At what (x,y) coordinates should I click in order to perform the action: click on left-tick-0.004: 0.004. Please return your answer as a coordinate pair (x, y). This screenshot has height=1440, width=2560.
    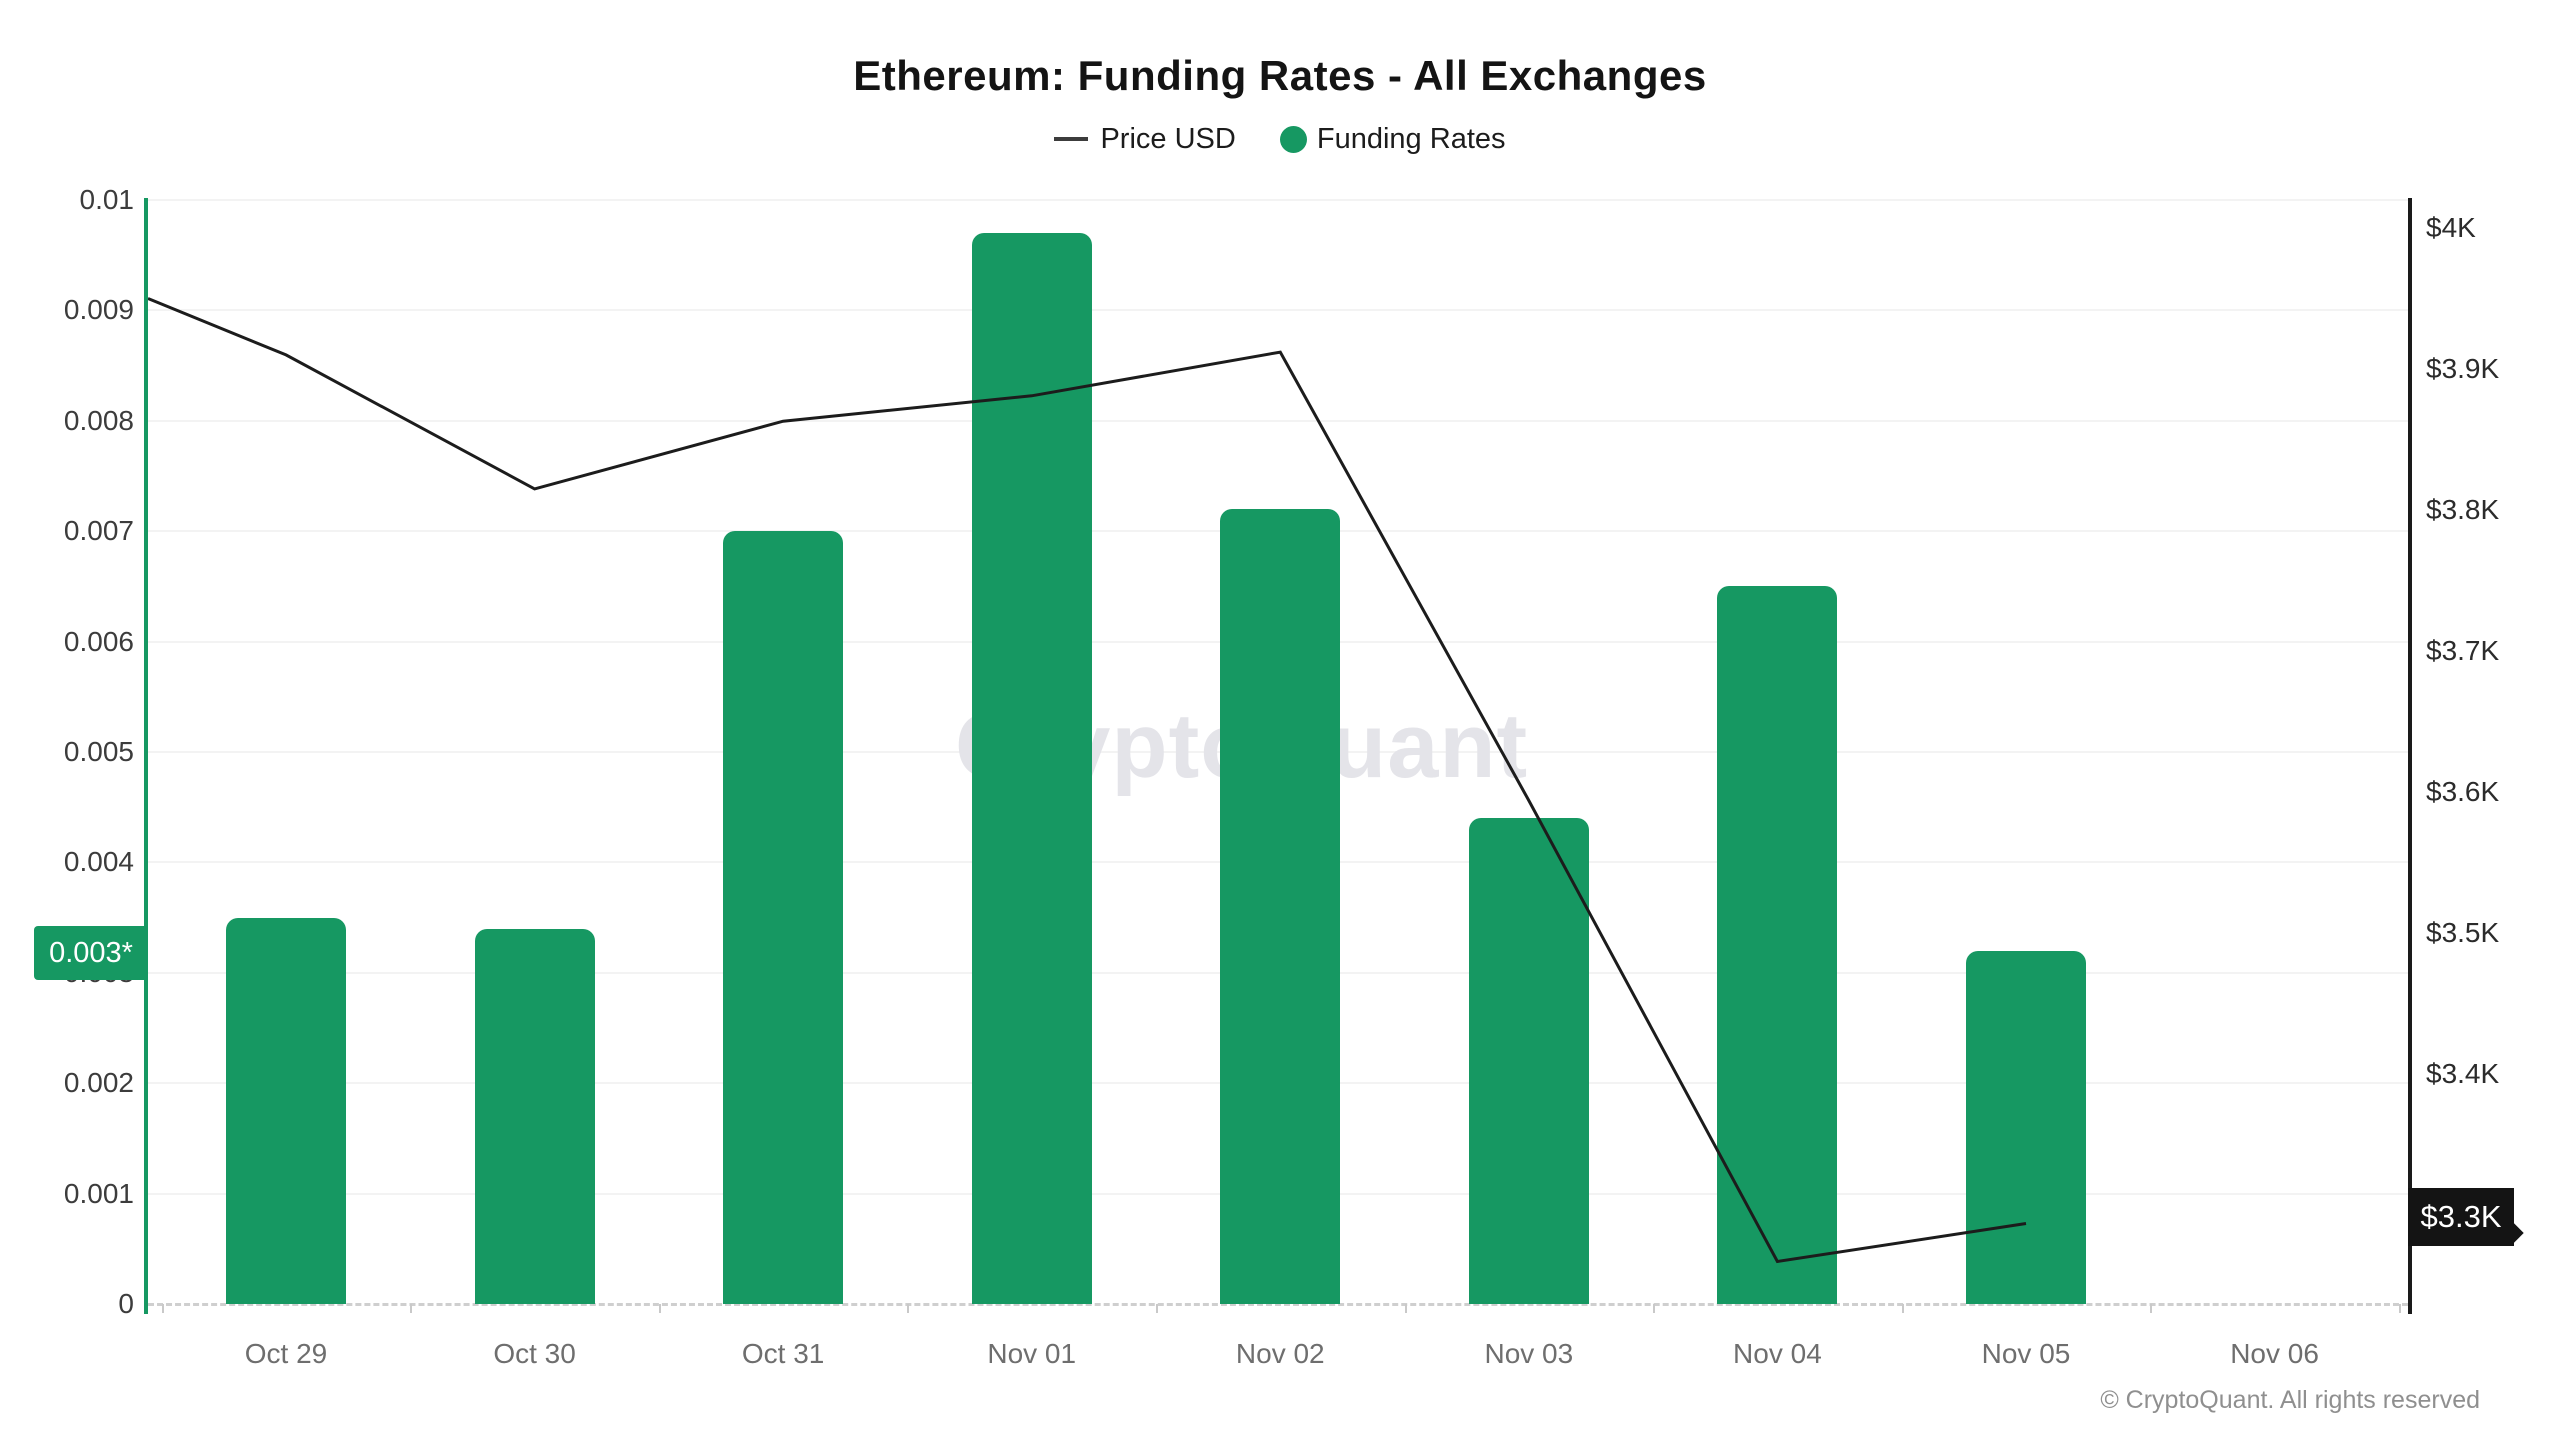
    Looking at the image, I should click on (98, 862).